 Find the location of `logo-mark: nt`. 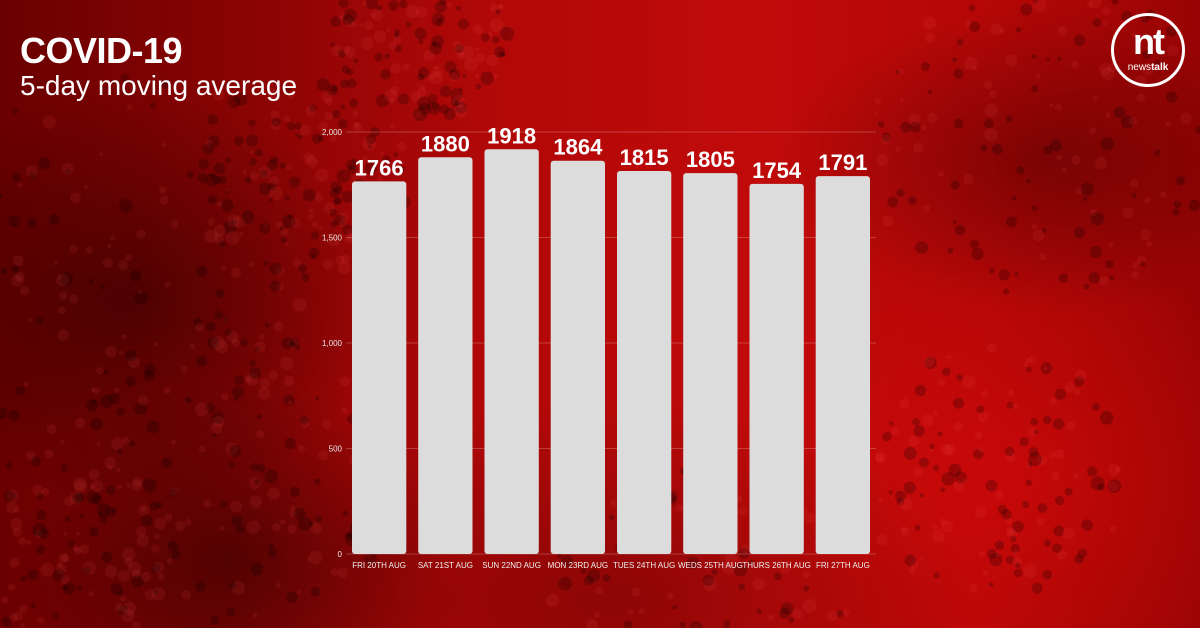

logo-mark: nt is located at coordinates (1149, 41).